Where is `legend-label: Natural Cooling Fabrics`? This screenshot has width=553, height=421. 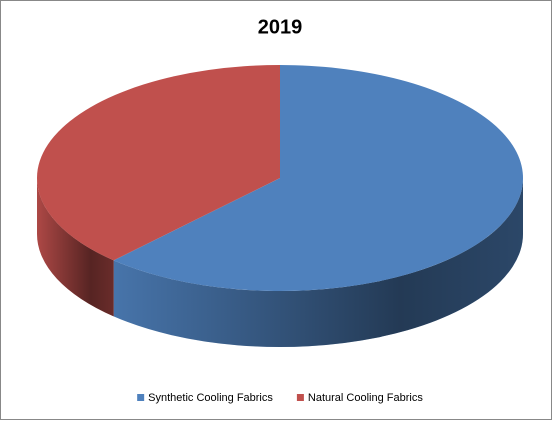
legend-label: Natural Cooling Fabrics is located at coordinates (365, 398).